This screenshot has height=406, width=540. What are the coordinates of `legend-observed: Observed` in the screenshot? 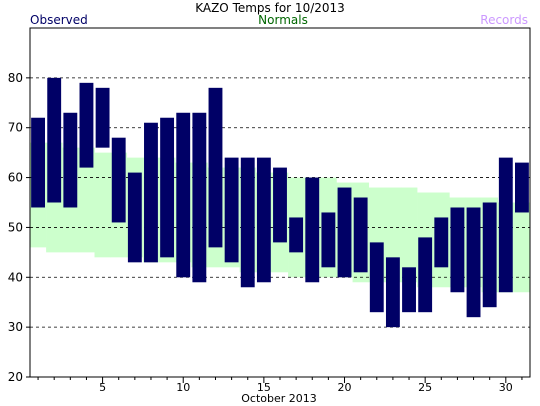 It's located at (59, 20).